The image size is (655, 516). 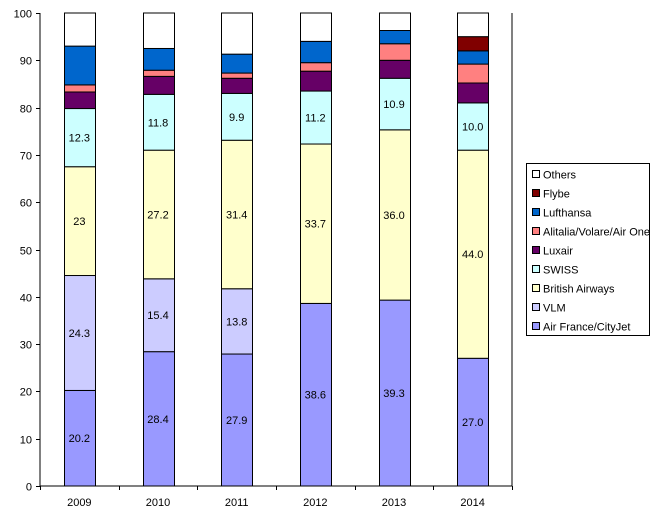 I want to click on bar-2012-british-airways, so click(x=316, y=223).